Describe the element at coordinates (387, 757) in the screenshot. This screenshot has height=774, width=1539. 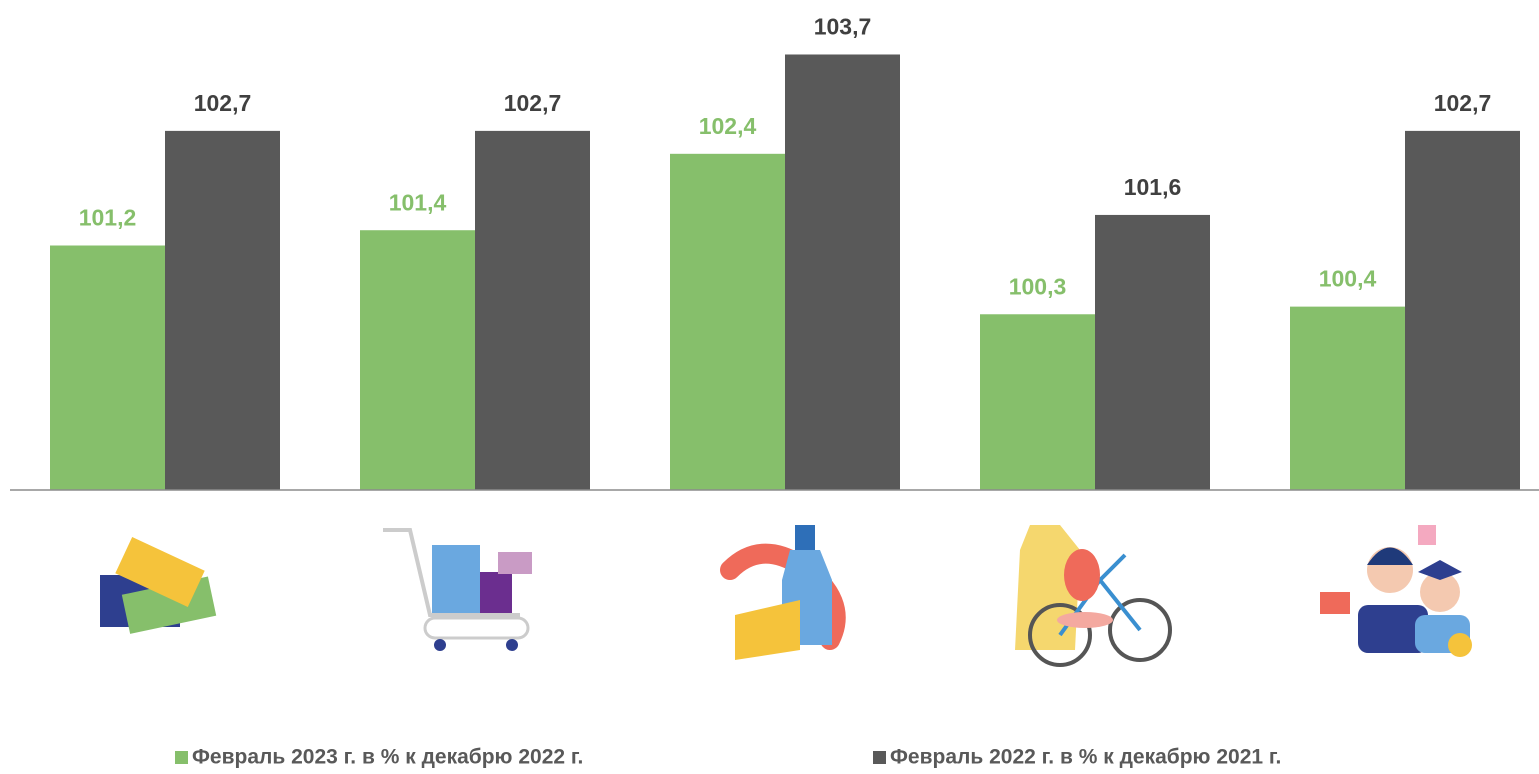
I see `legend-label: Февраль 2023 г. в % к декабрю 2022 г.` at that location.